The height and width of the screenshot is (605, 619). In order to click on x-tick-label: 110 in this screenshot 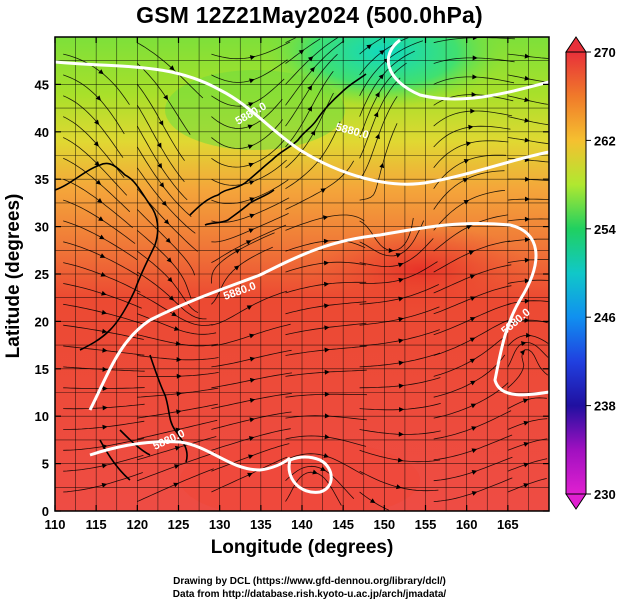, I will do `click(55, 524)`.